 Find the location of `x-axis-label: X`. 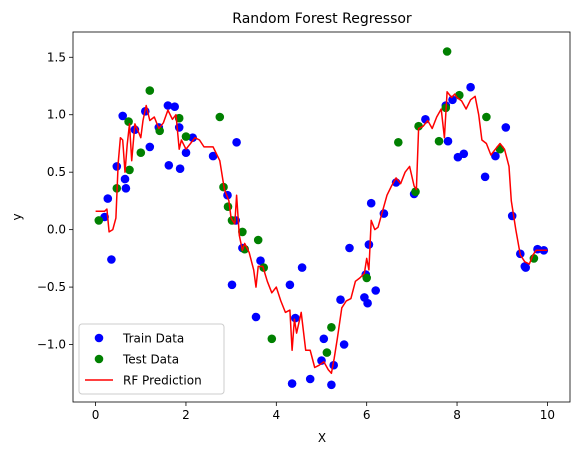

x-axis-label: X is located at coordinates (322, 438).